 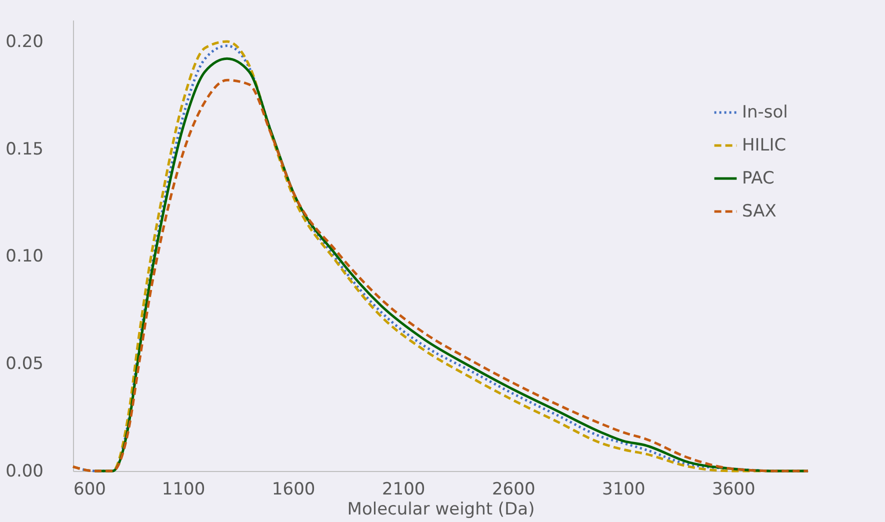 What do you see at coordinates (404, 490) in the screenshot?
I see `x-tick-label: 2100` at bounding box center [404, 490].